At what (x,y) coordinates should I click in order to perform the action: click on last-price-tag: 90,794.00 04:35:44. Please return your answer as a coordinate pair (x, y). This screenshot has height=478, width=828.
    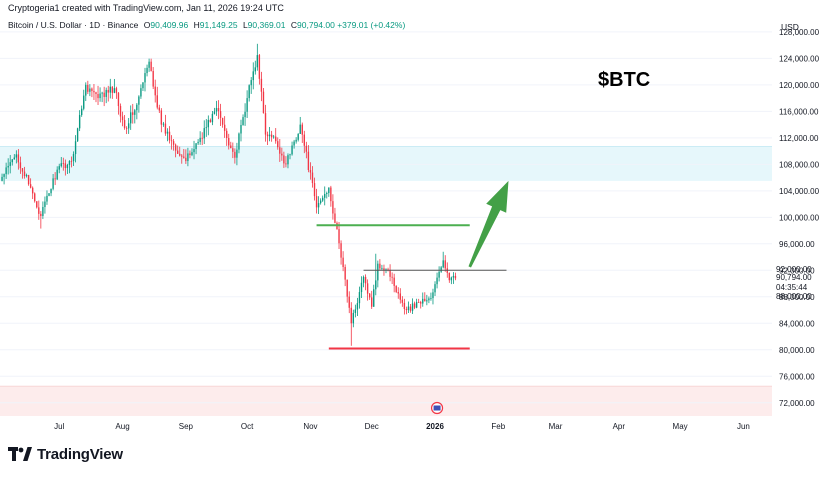
    Looking at the image, I should click on (794, 283).